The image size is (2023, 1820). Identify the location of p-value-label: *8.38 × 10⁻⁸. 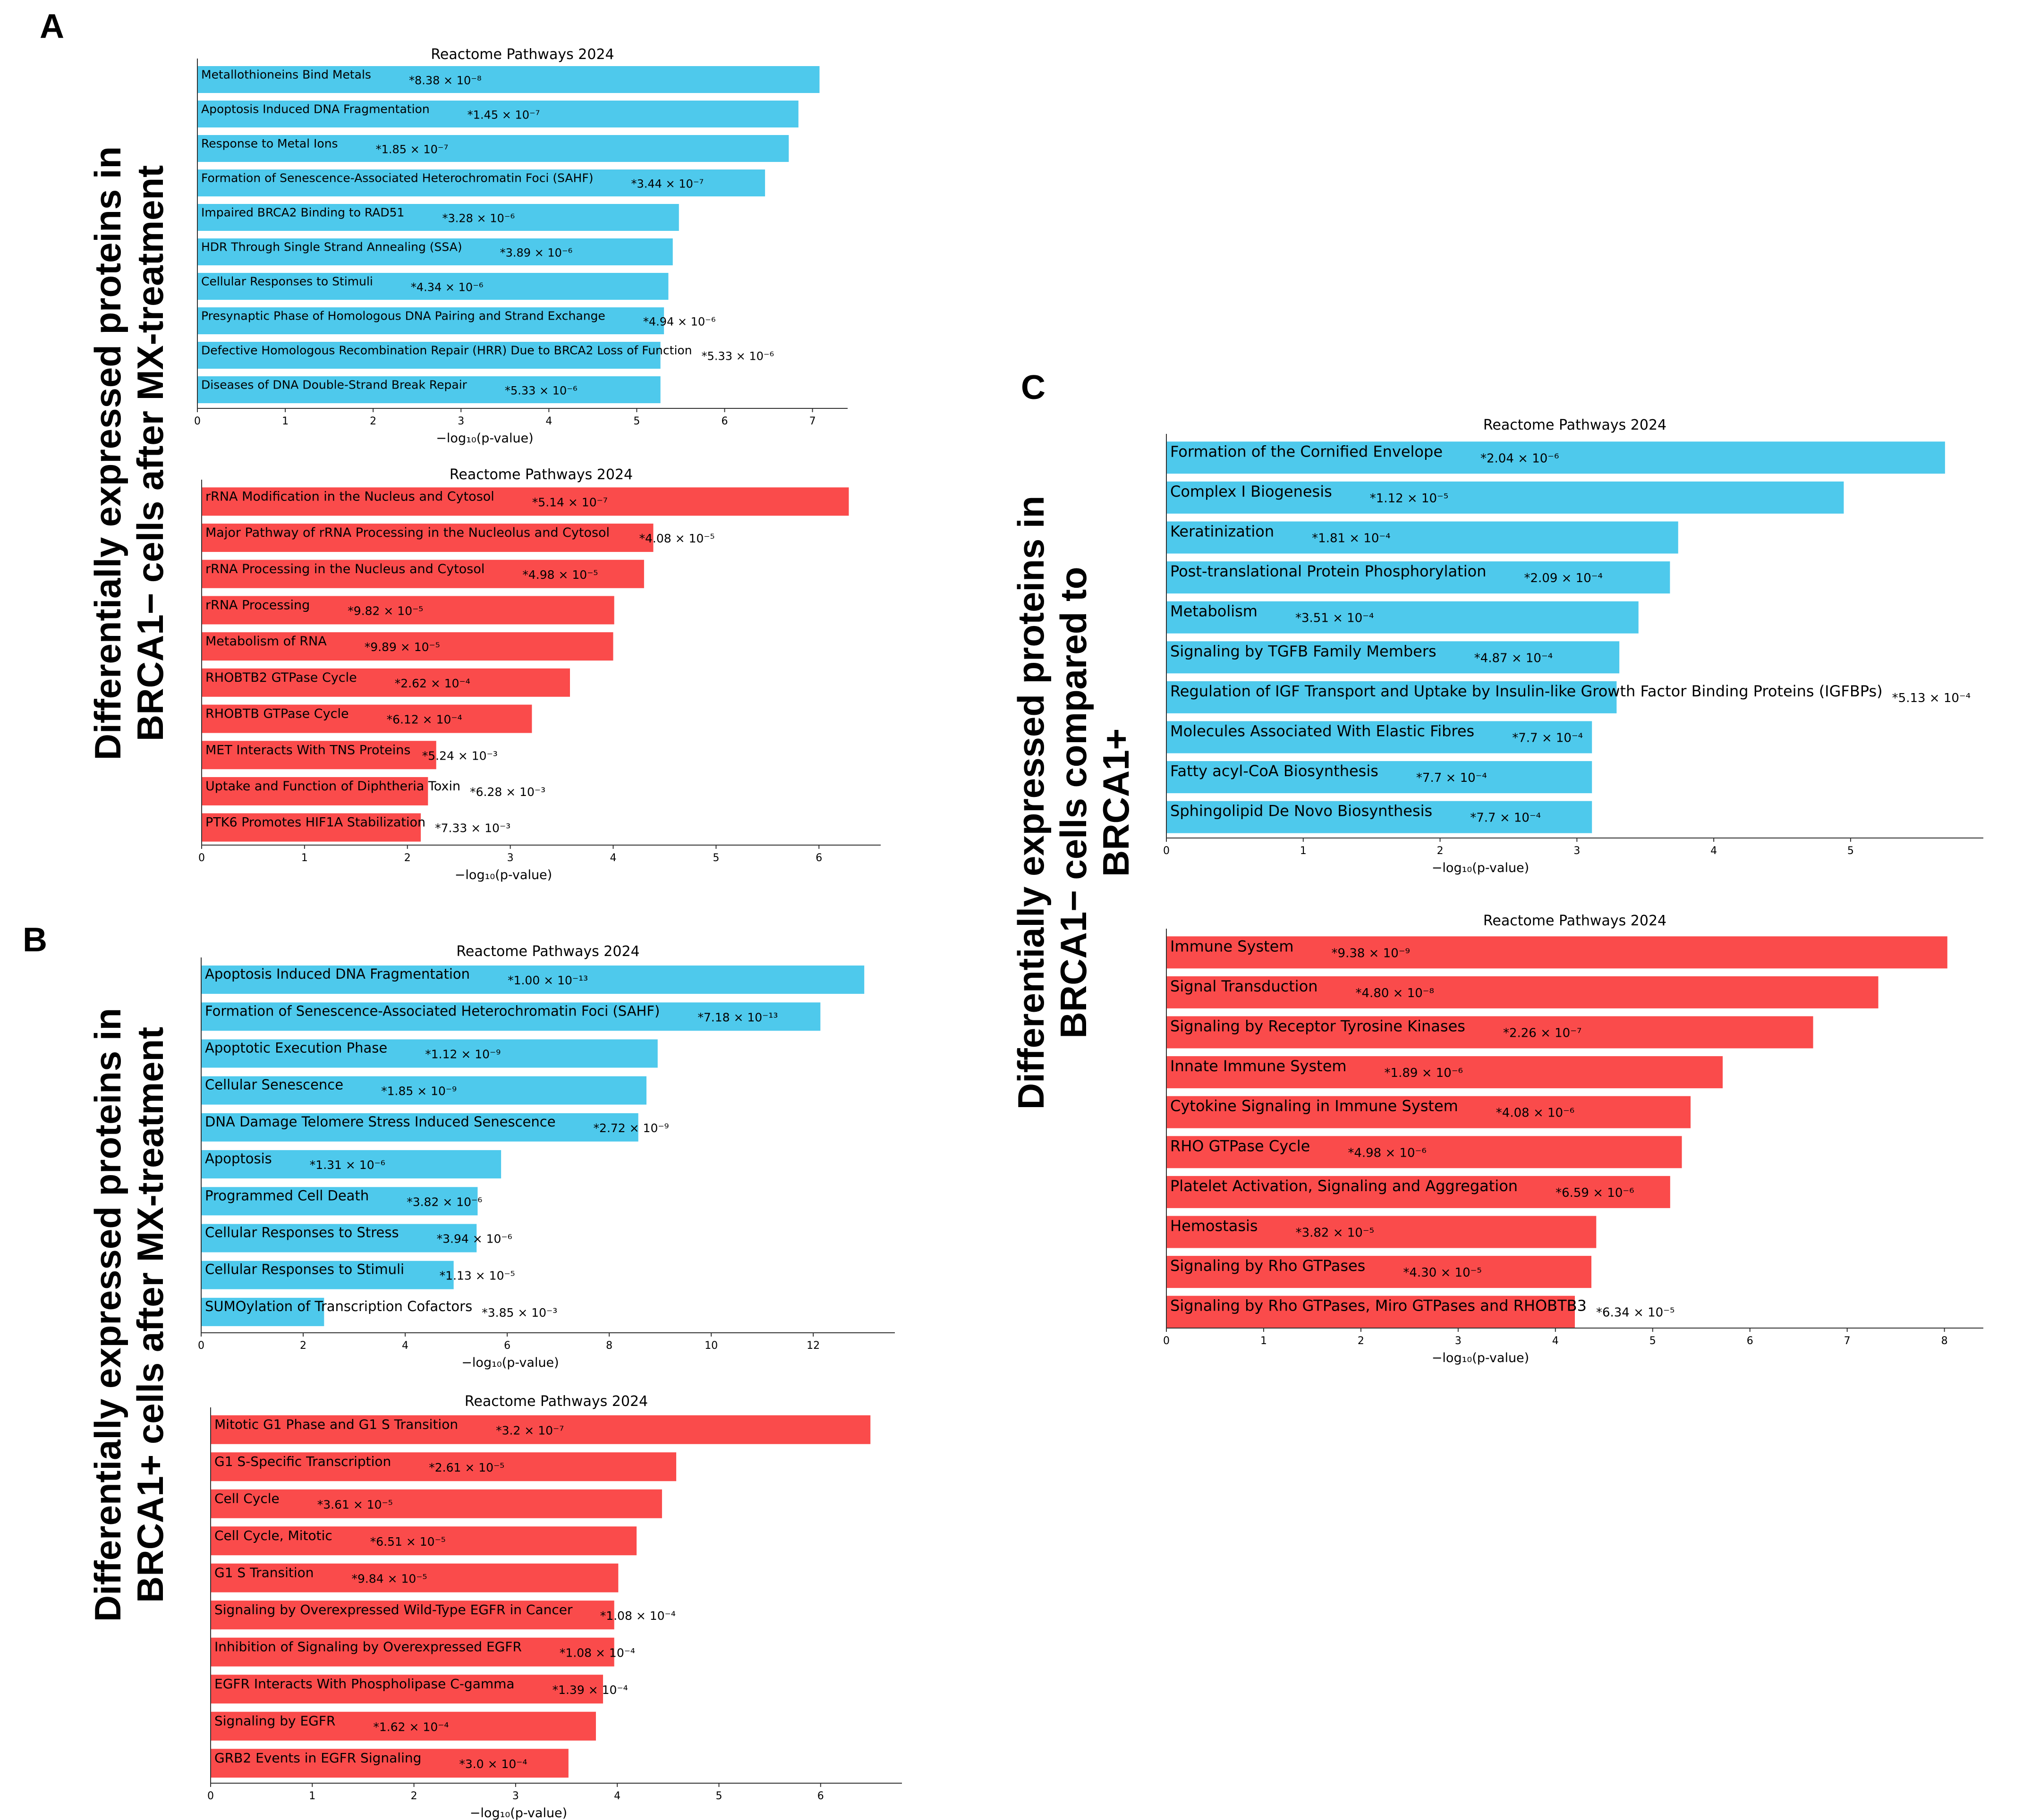
(445, 80).